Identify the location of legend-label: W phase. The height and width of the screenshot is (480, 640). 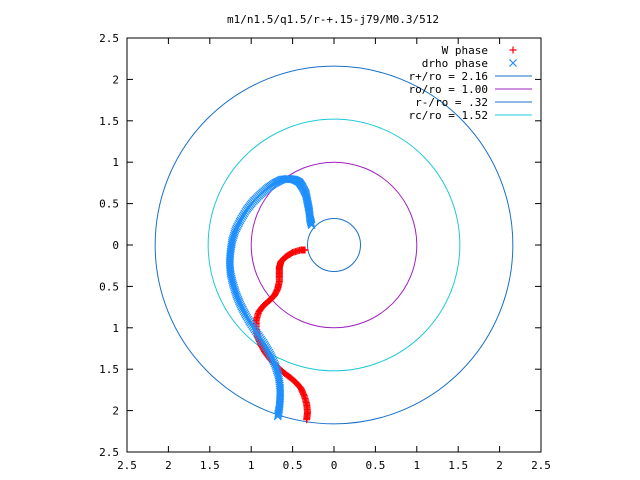
(465, 50).